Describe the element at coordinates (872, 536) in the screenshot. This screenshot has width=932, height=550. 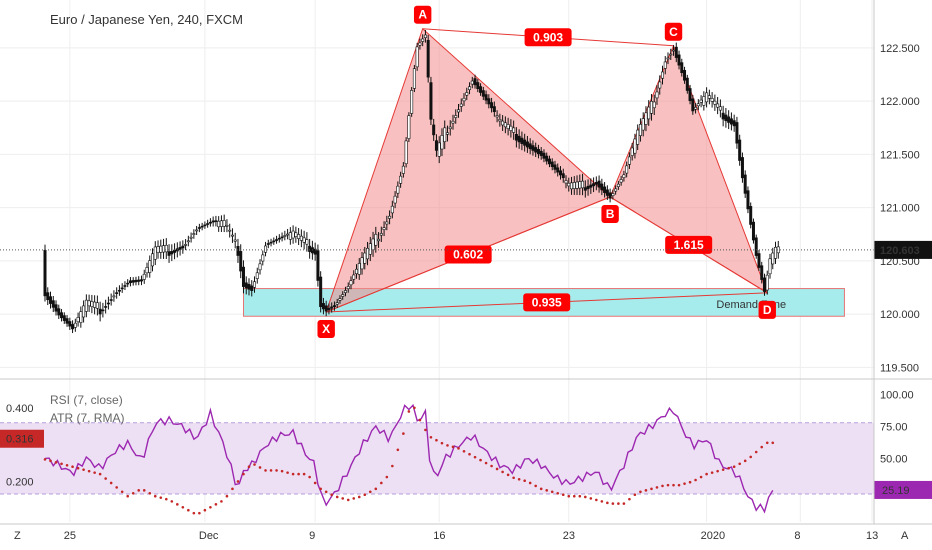
I see `time-tick-label: 13` at that location.